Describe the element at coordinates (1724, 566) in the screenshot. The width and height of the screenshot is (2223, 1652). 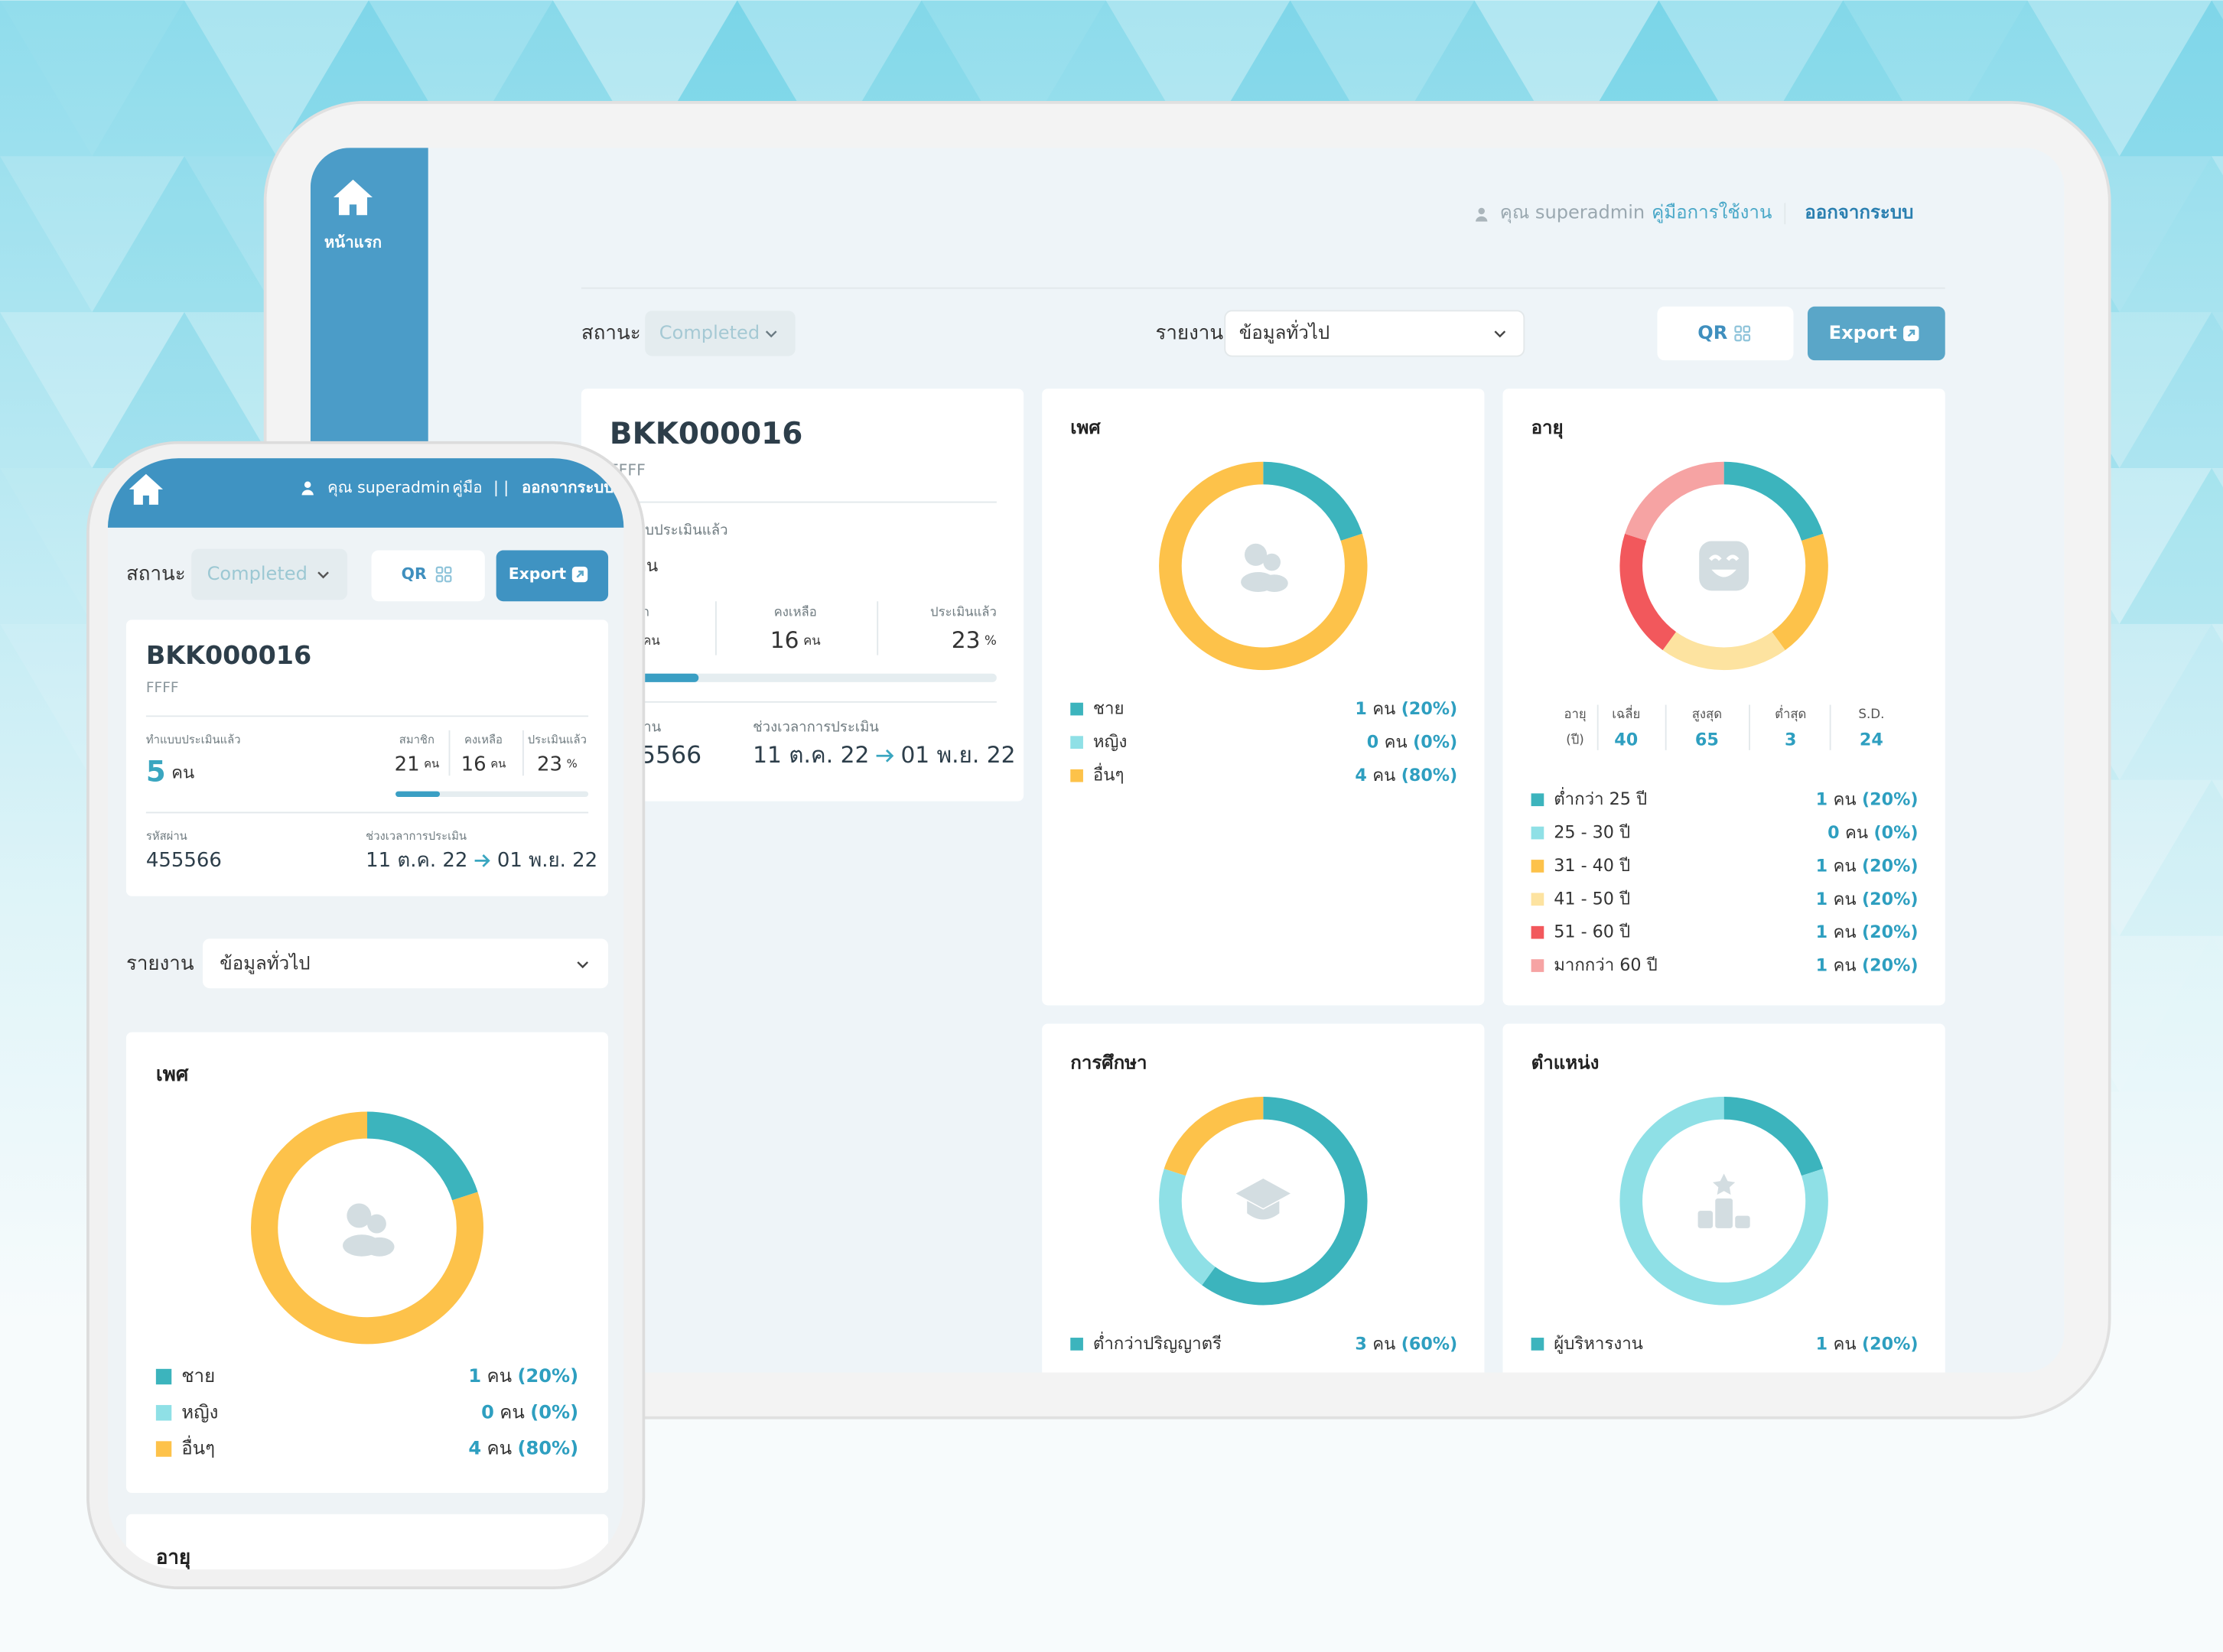
I see `donut-icon` at that location.